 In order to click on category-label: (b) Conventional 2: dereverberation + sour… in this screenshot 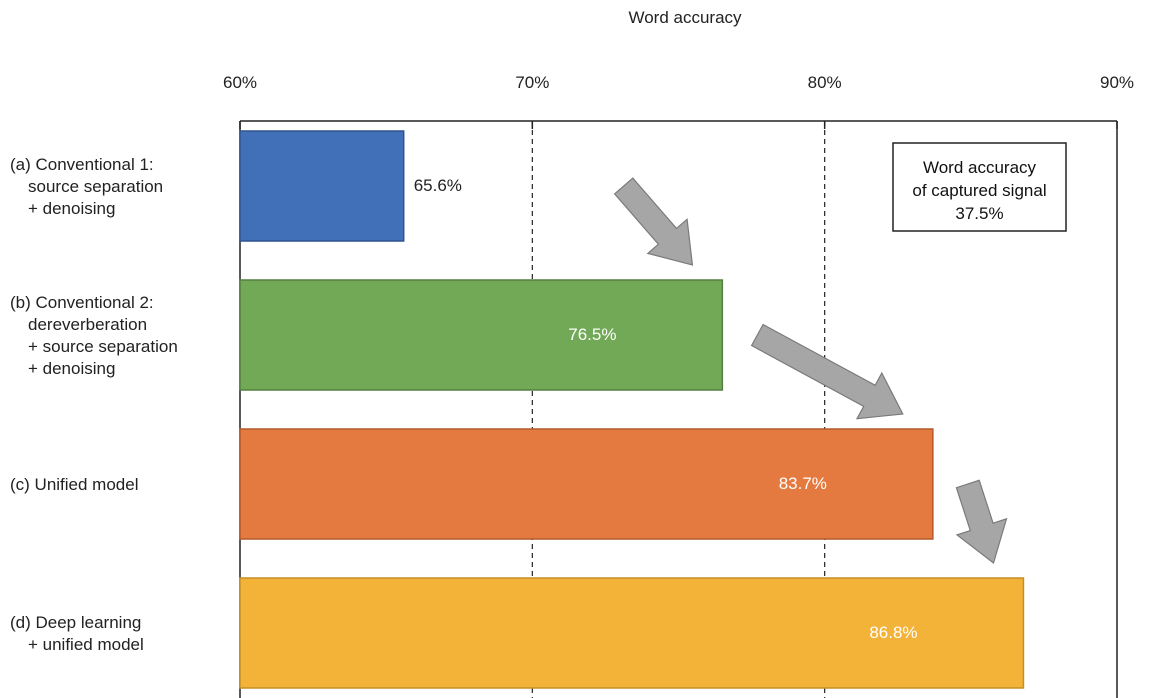, I will do `click(94, 335)`.